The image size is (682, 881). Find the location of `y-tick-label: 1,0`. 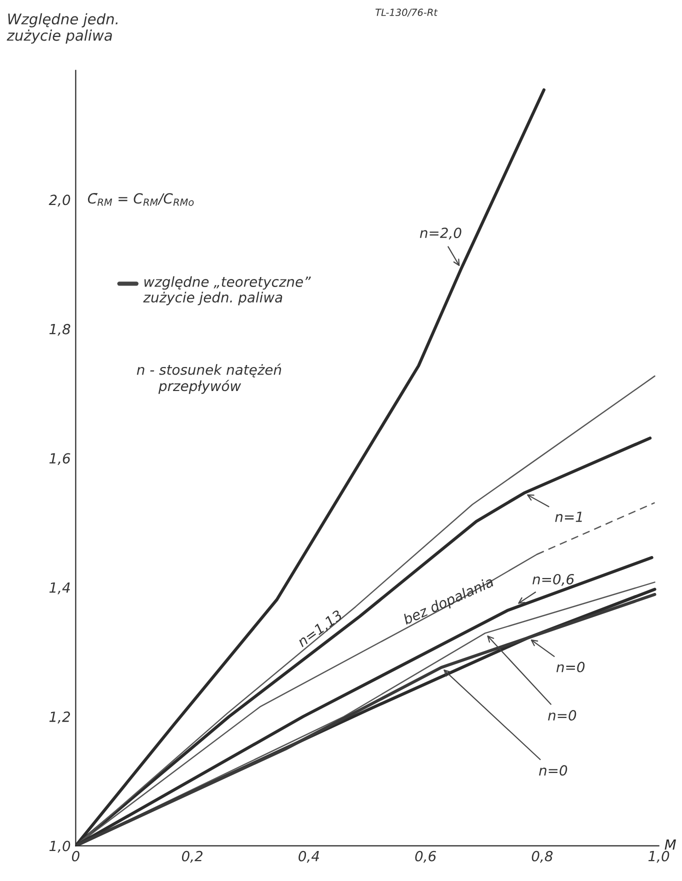

y-tick-label: 1,0 is located at coordinates (59, 846).